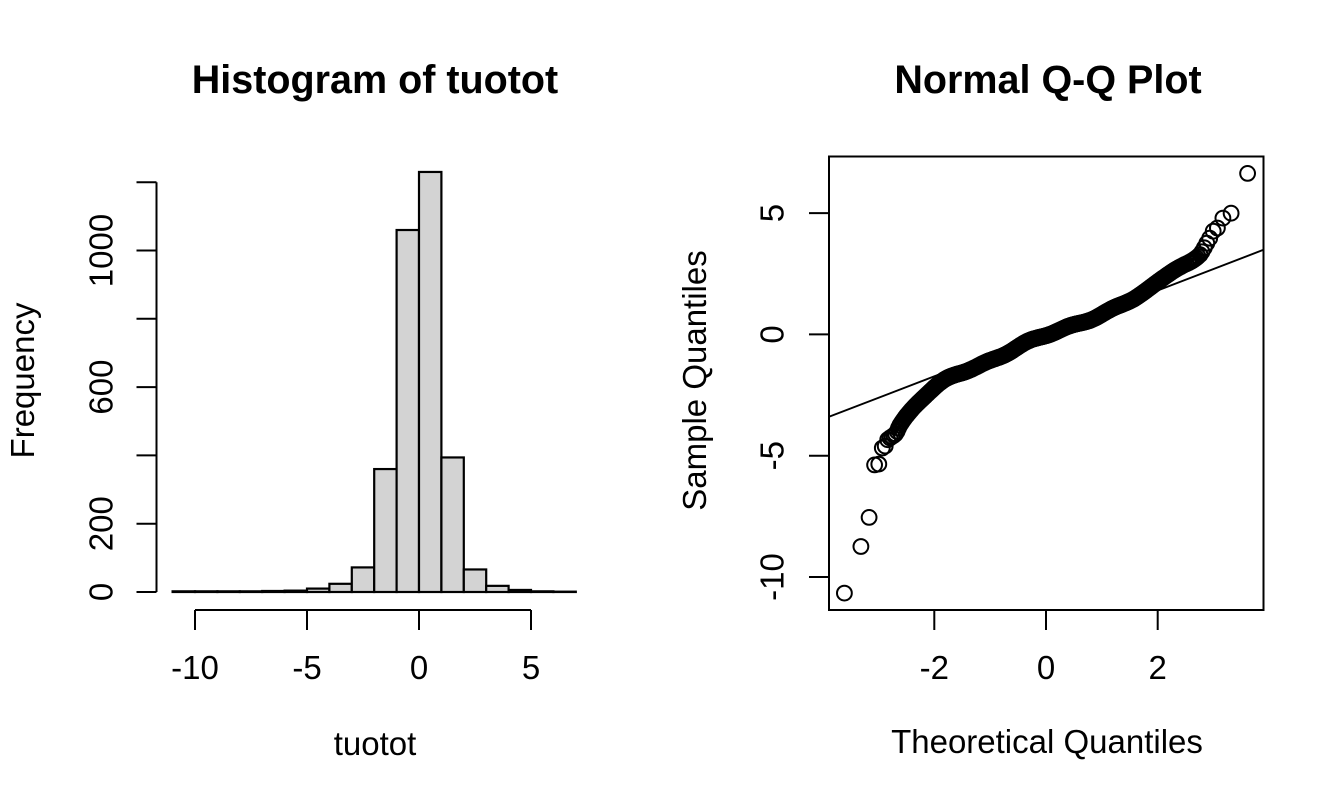 The width and height of the screenshot is (1344, 811). What do you see at coordinates (934, 667) in the screenshot?
I see `svg-text: -2` at bounding box center [934, 667].